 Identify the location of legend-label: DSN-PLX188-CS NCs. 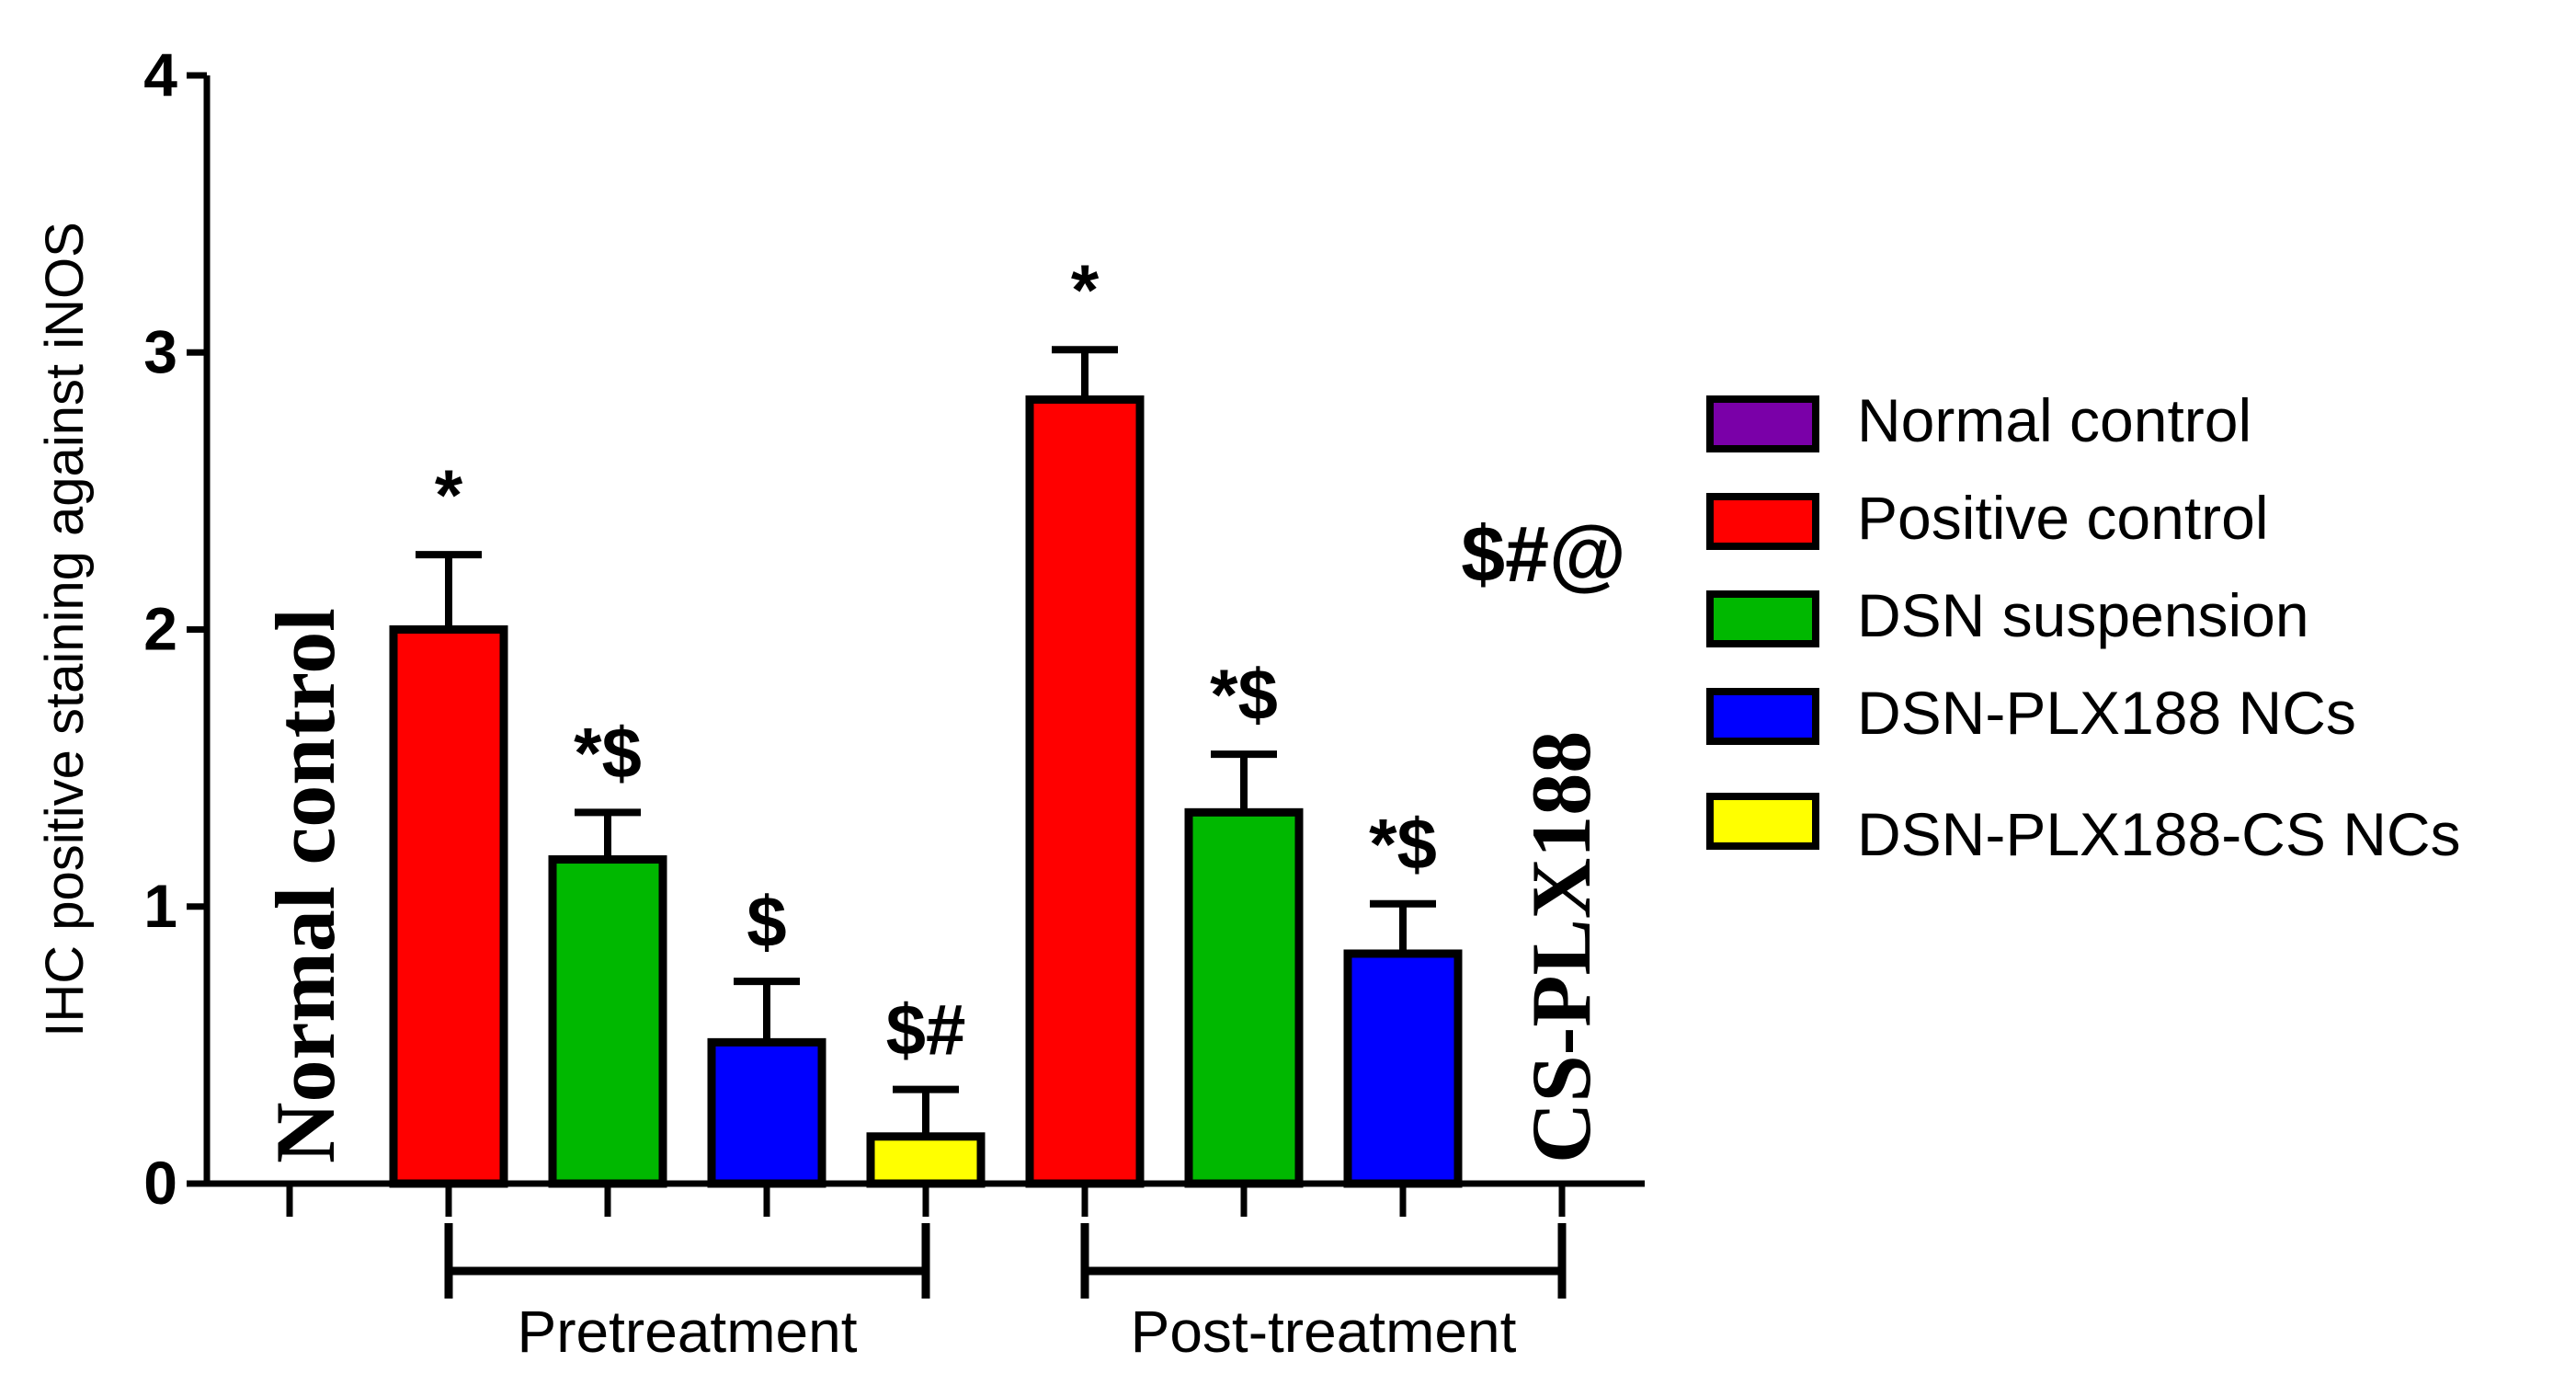
(2159, 834).